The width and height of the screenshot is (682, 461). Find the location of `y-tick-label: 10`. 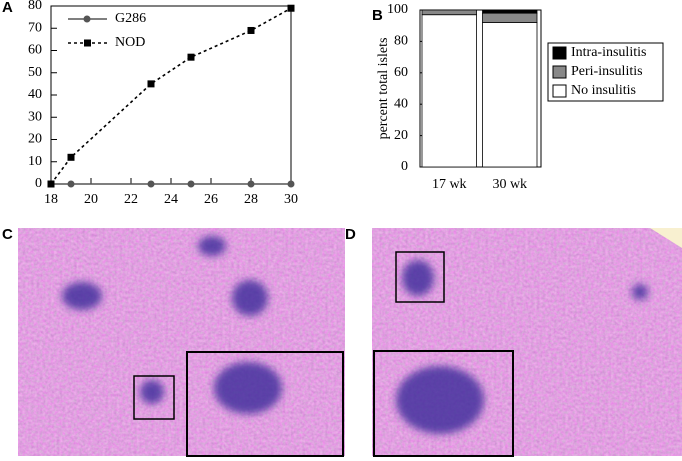

y-tick-label: 10 is located at coordinates (35, 161).